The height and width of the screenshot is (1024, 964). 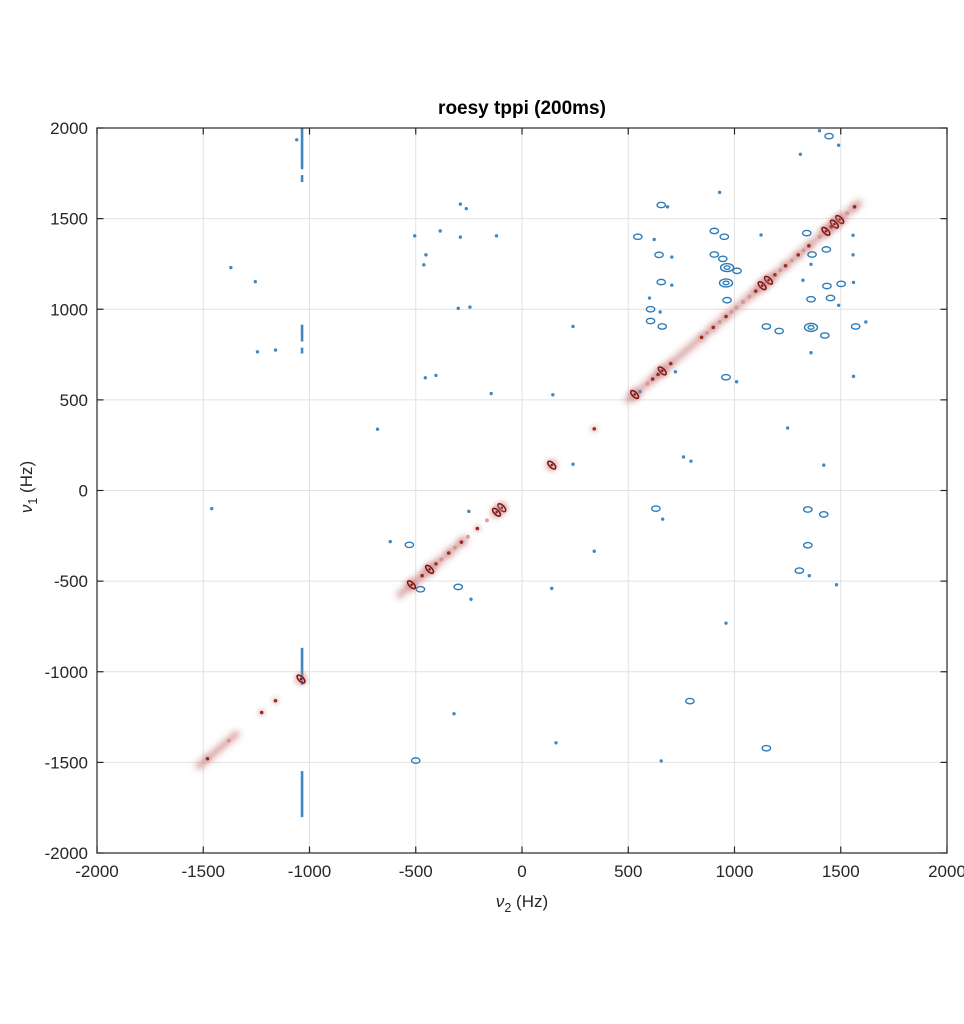 What do you see at coordinates (309, 871) in the screenshot?
I see `x-tick-label: -1000` at bounding box center [309, 871].